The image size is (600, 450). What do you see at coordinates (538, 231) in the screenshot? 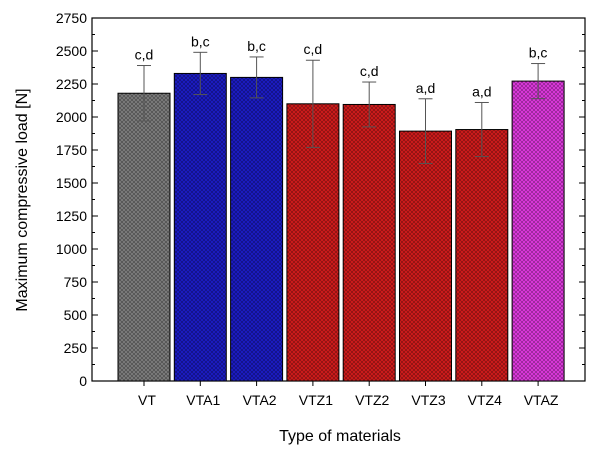
I see `bar-vtaz` at bounding box center [538, 231].